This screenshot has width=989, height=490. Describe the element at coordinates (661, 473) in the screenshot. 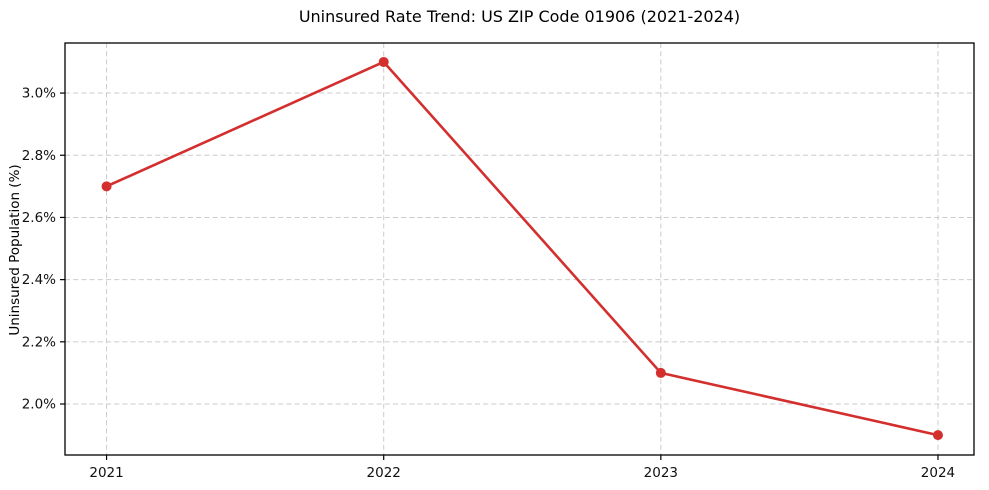

I see `x-tick-label: 2023` at that location.